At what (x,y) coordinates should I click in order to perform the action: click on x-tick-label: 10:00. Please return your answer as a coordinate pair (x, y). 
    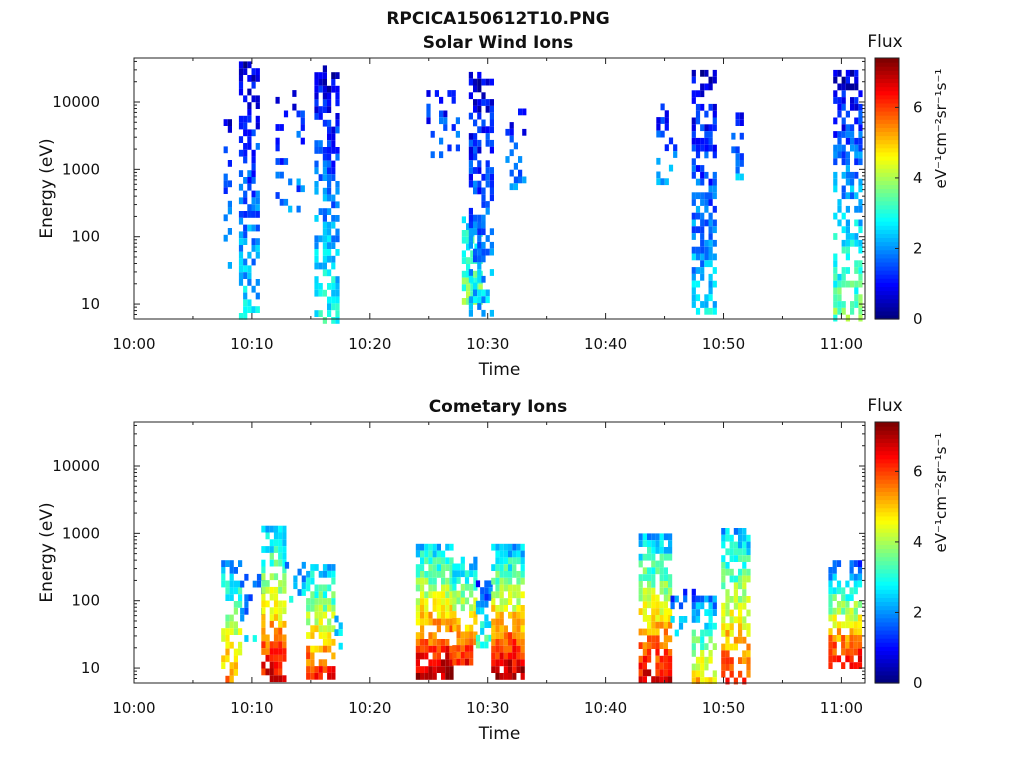
    Looking at the image, I should click on (133, 344).